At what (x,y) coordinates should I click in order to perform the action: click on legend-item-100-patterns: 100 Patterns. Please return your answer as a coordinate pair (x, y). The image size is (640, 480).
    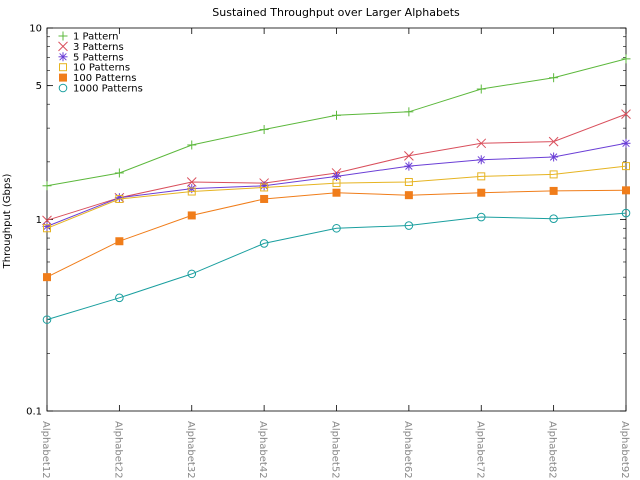
    Looking at the image, I should click on (97, 78).